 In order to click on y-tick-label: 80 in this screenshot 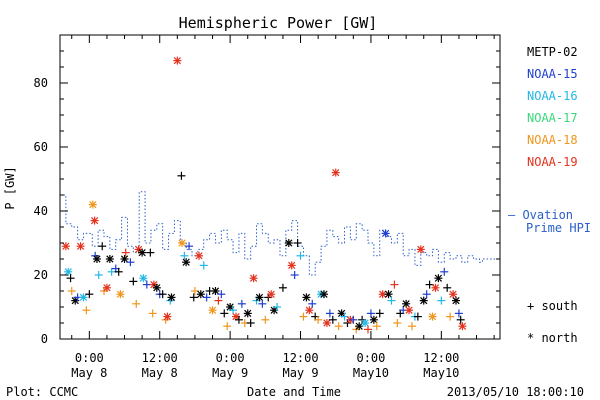, I will do `click(41, 83)`.